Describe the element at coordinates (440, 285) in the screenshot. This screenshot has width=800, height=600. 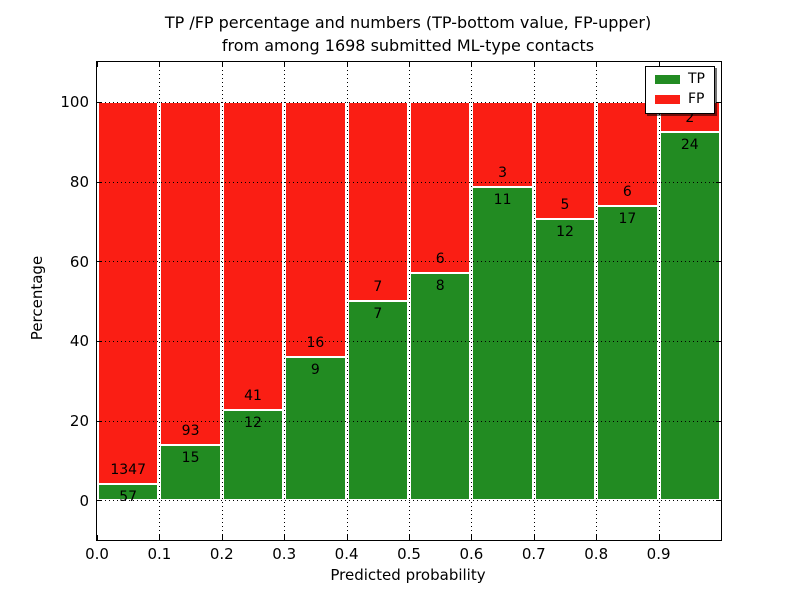
I see `bar-label-tp: 8` at that location.